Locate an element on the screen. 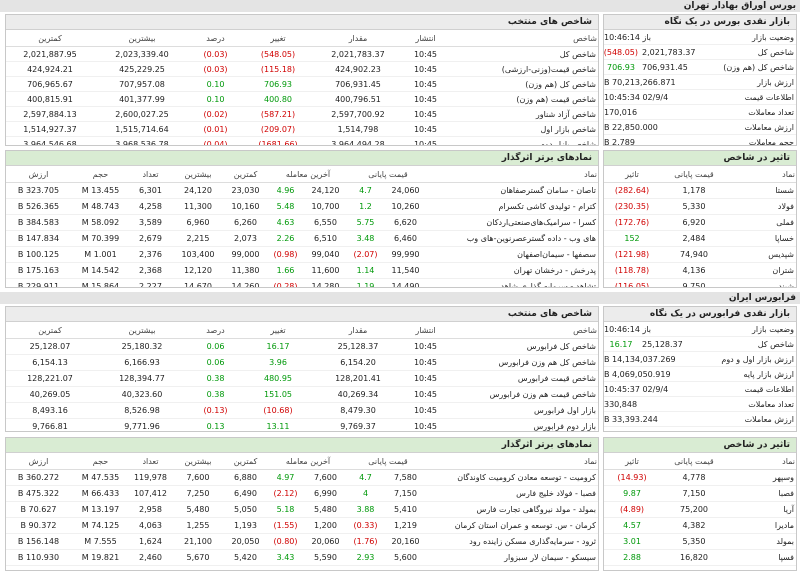  table-cell: 2,597,884.13 is located at coordinates (51, 114).